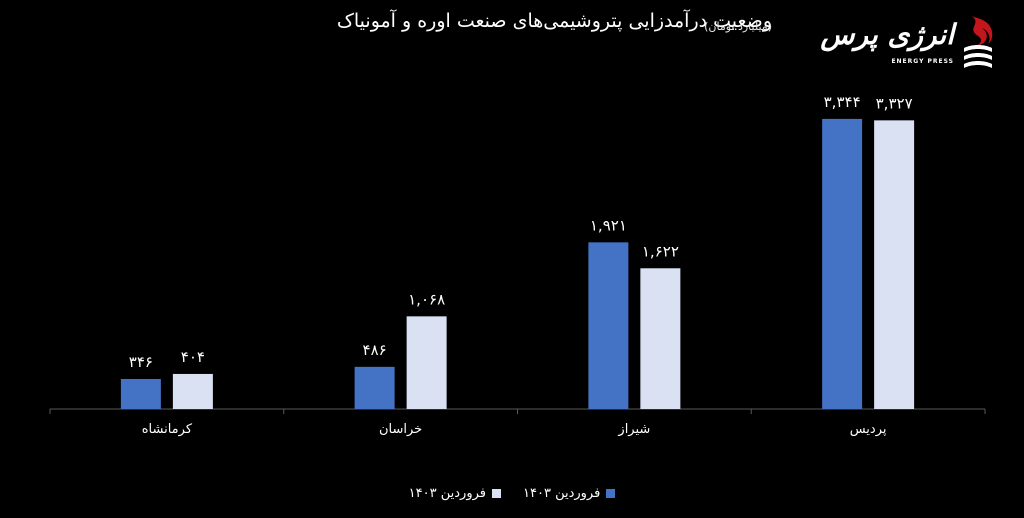 The height and width of the screenshot is (518, 1024). Describe the element at coordinates (922, 61) in the screenshot. I see `logo-tagline: ENERGY PRESS` at that location.